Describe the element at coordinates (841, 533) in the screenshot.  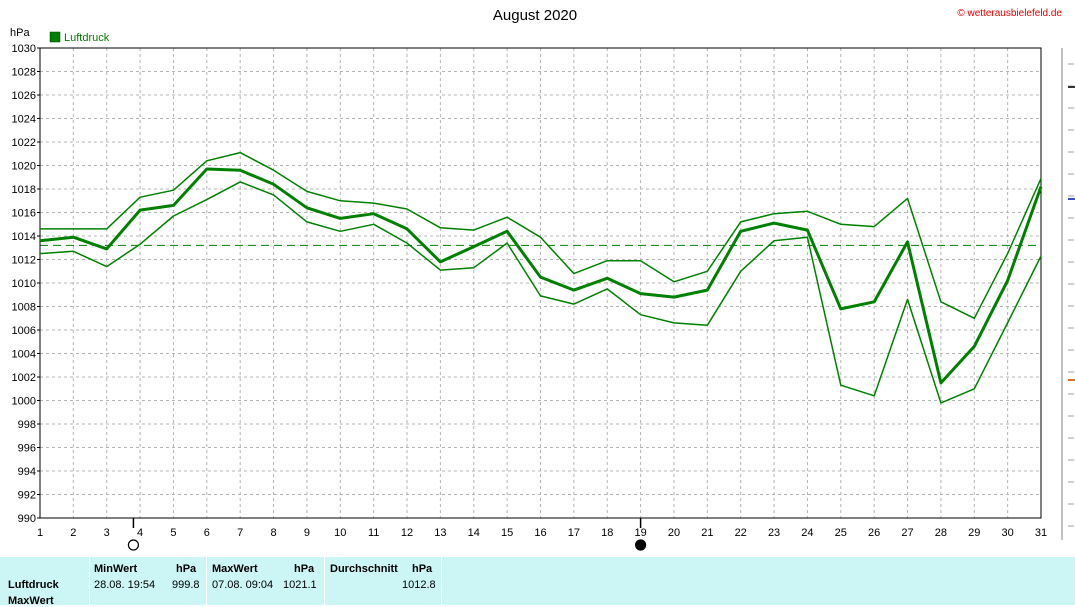
I see `x-tick-label: 25` at that location.